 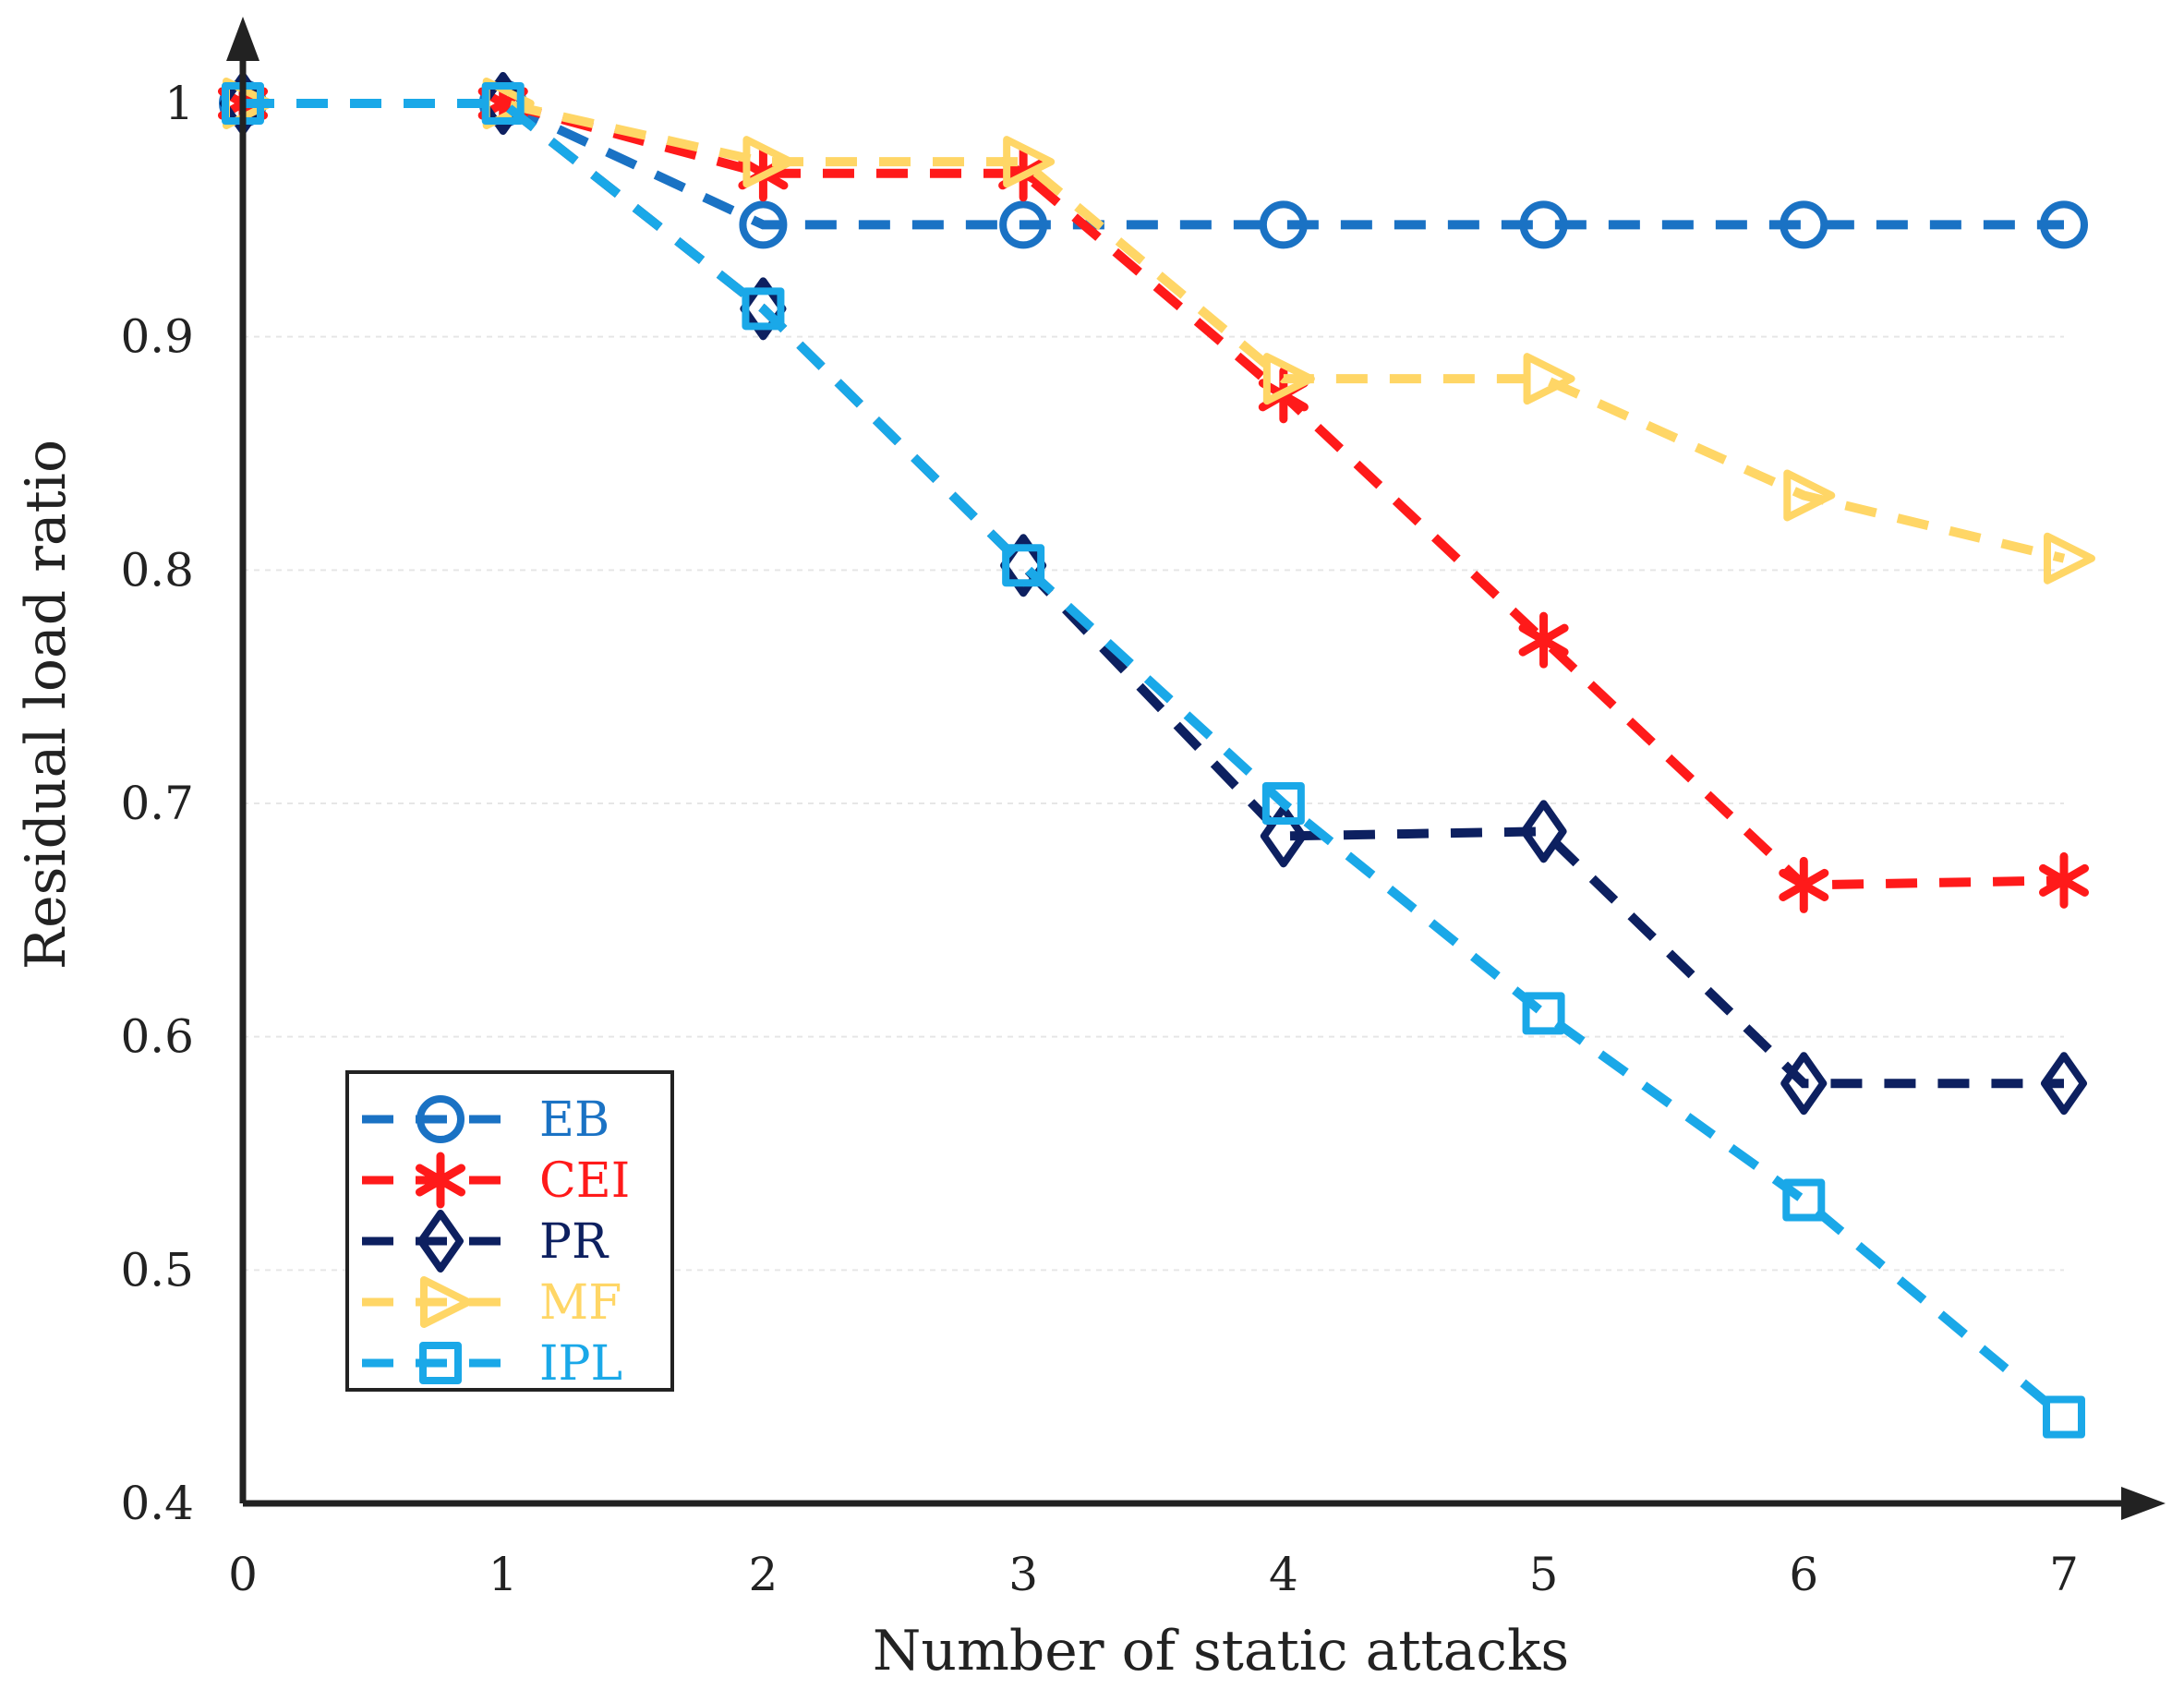 I want to click on x-tick-label: 4, so click(x=1283, y=1575).